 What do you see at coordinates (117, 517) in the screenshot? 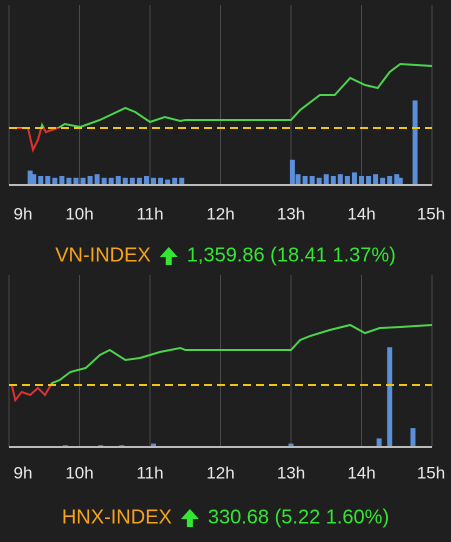
I see `index-name: HNX-INDEX` at bounding box center [117, 517].